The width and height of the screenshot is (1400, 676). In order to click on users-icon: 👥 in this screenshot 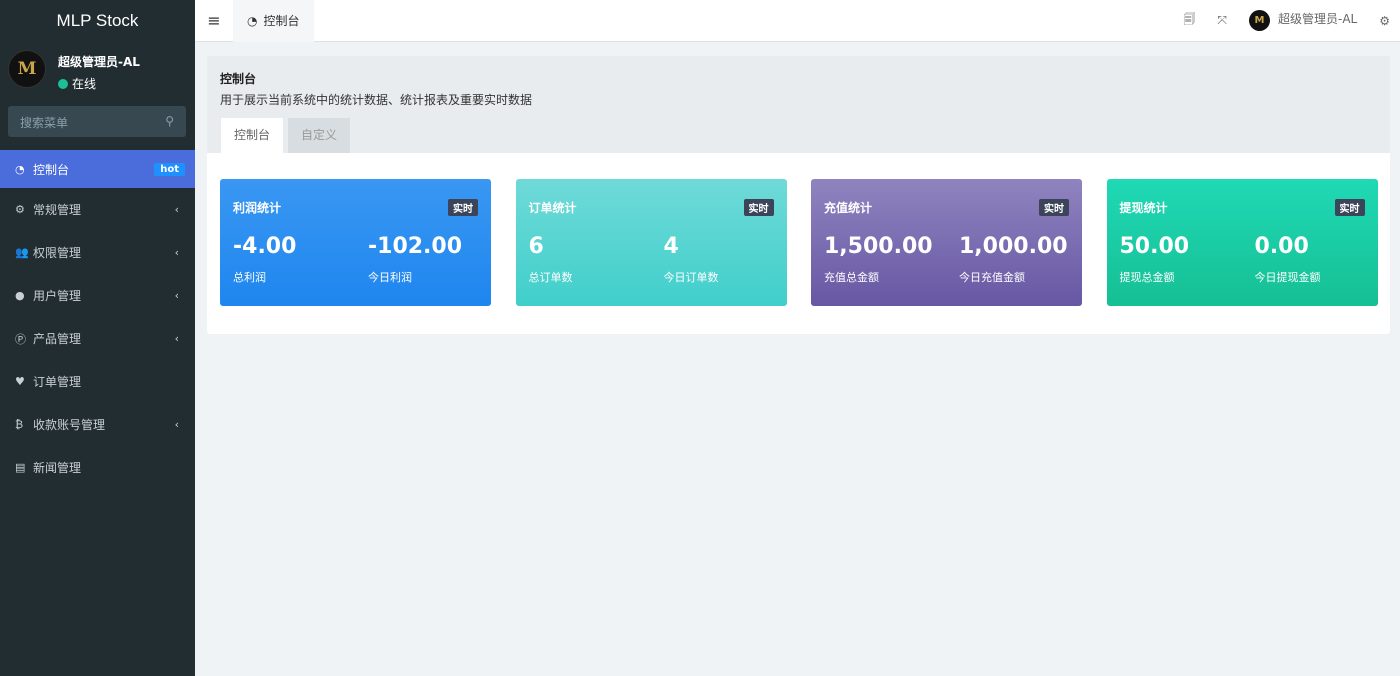, I will do `click(22, 252)`.